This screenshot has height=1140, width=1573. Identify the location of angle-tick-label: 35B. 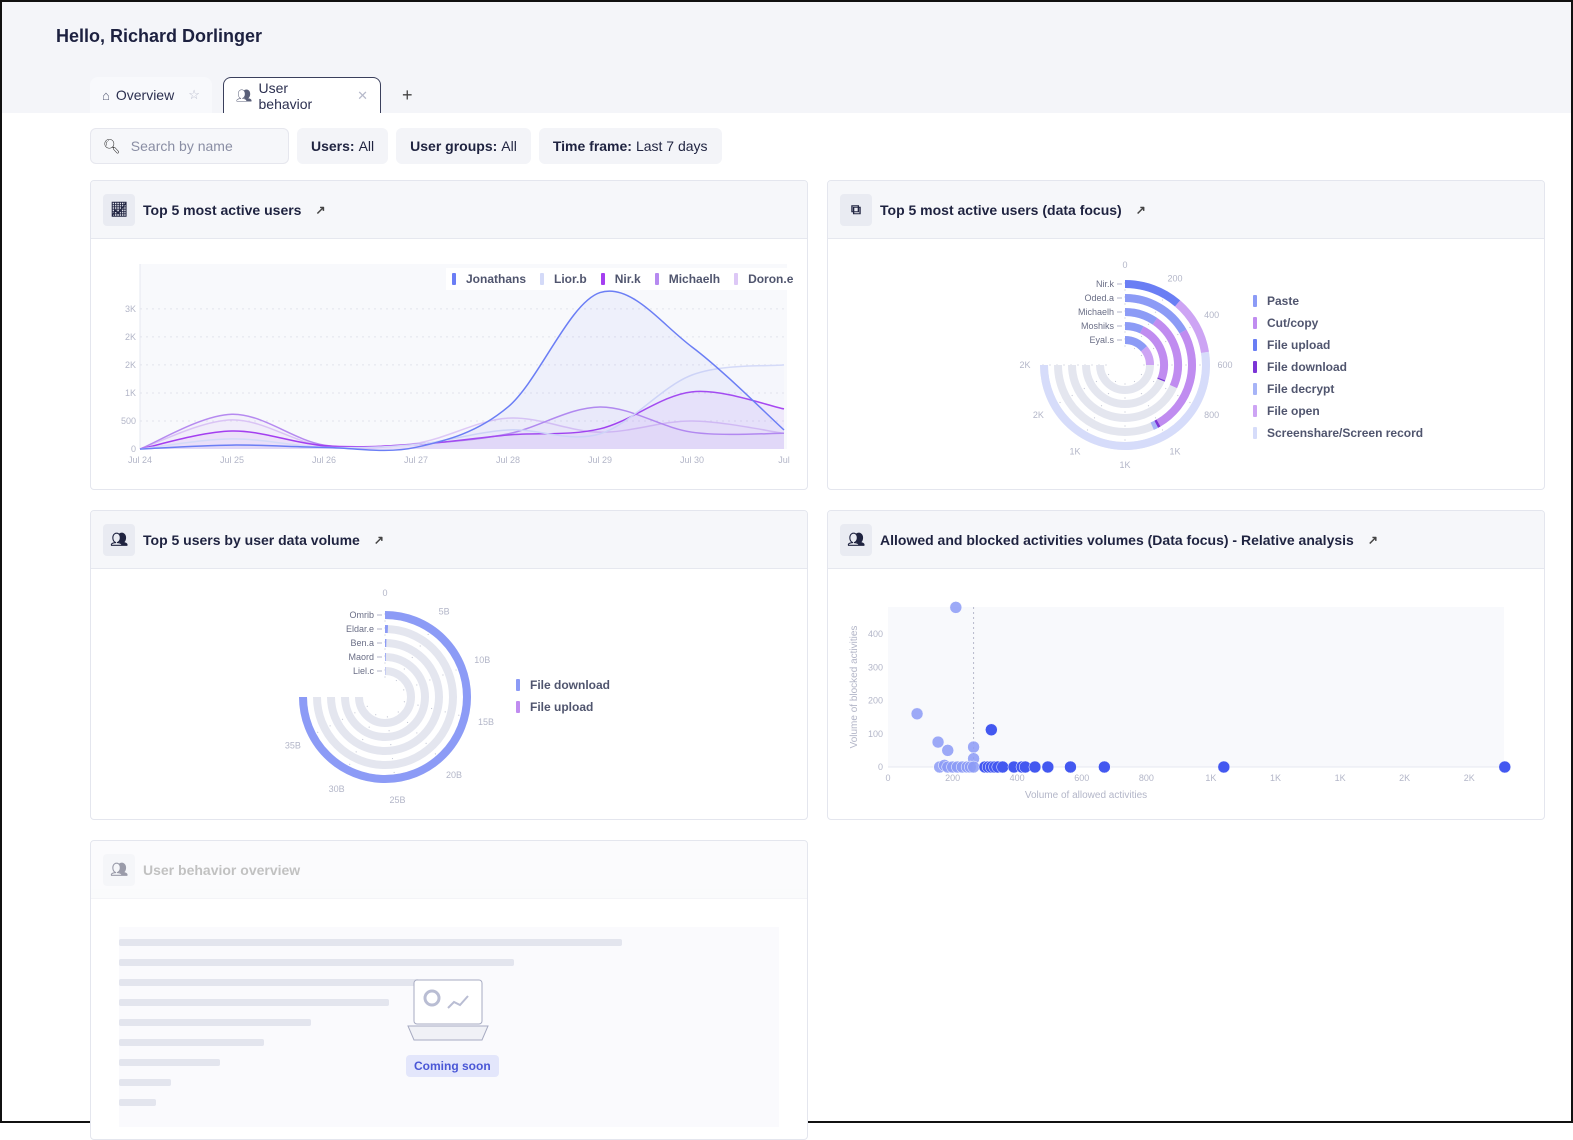
(293, 745).